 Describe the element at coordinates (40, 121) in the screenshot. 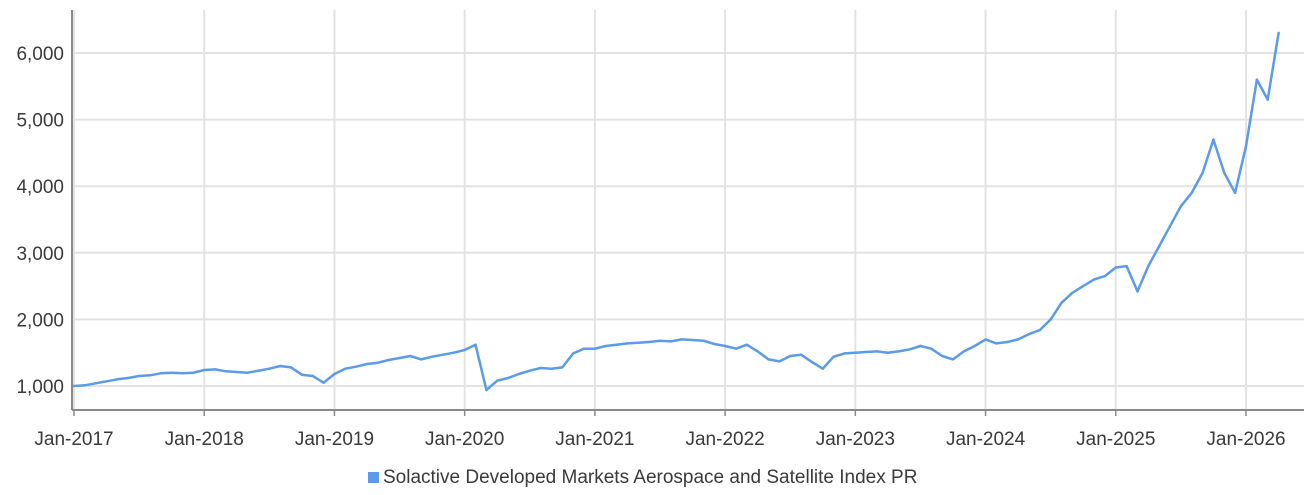

I see `y-tick-label: 5,000` at that location.